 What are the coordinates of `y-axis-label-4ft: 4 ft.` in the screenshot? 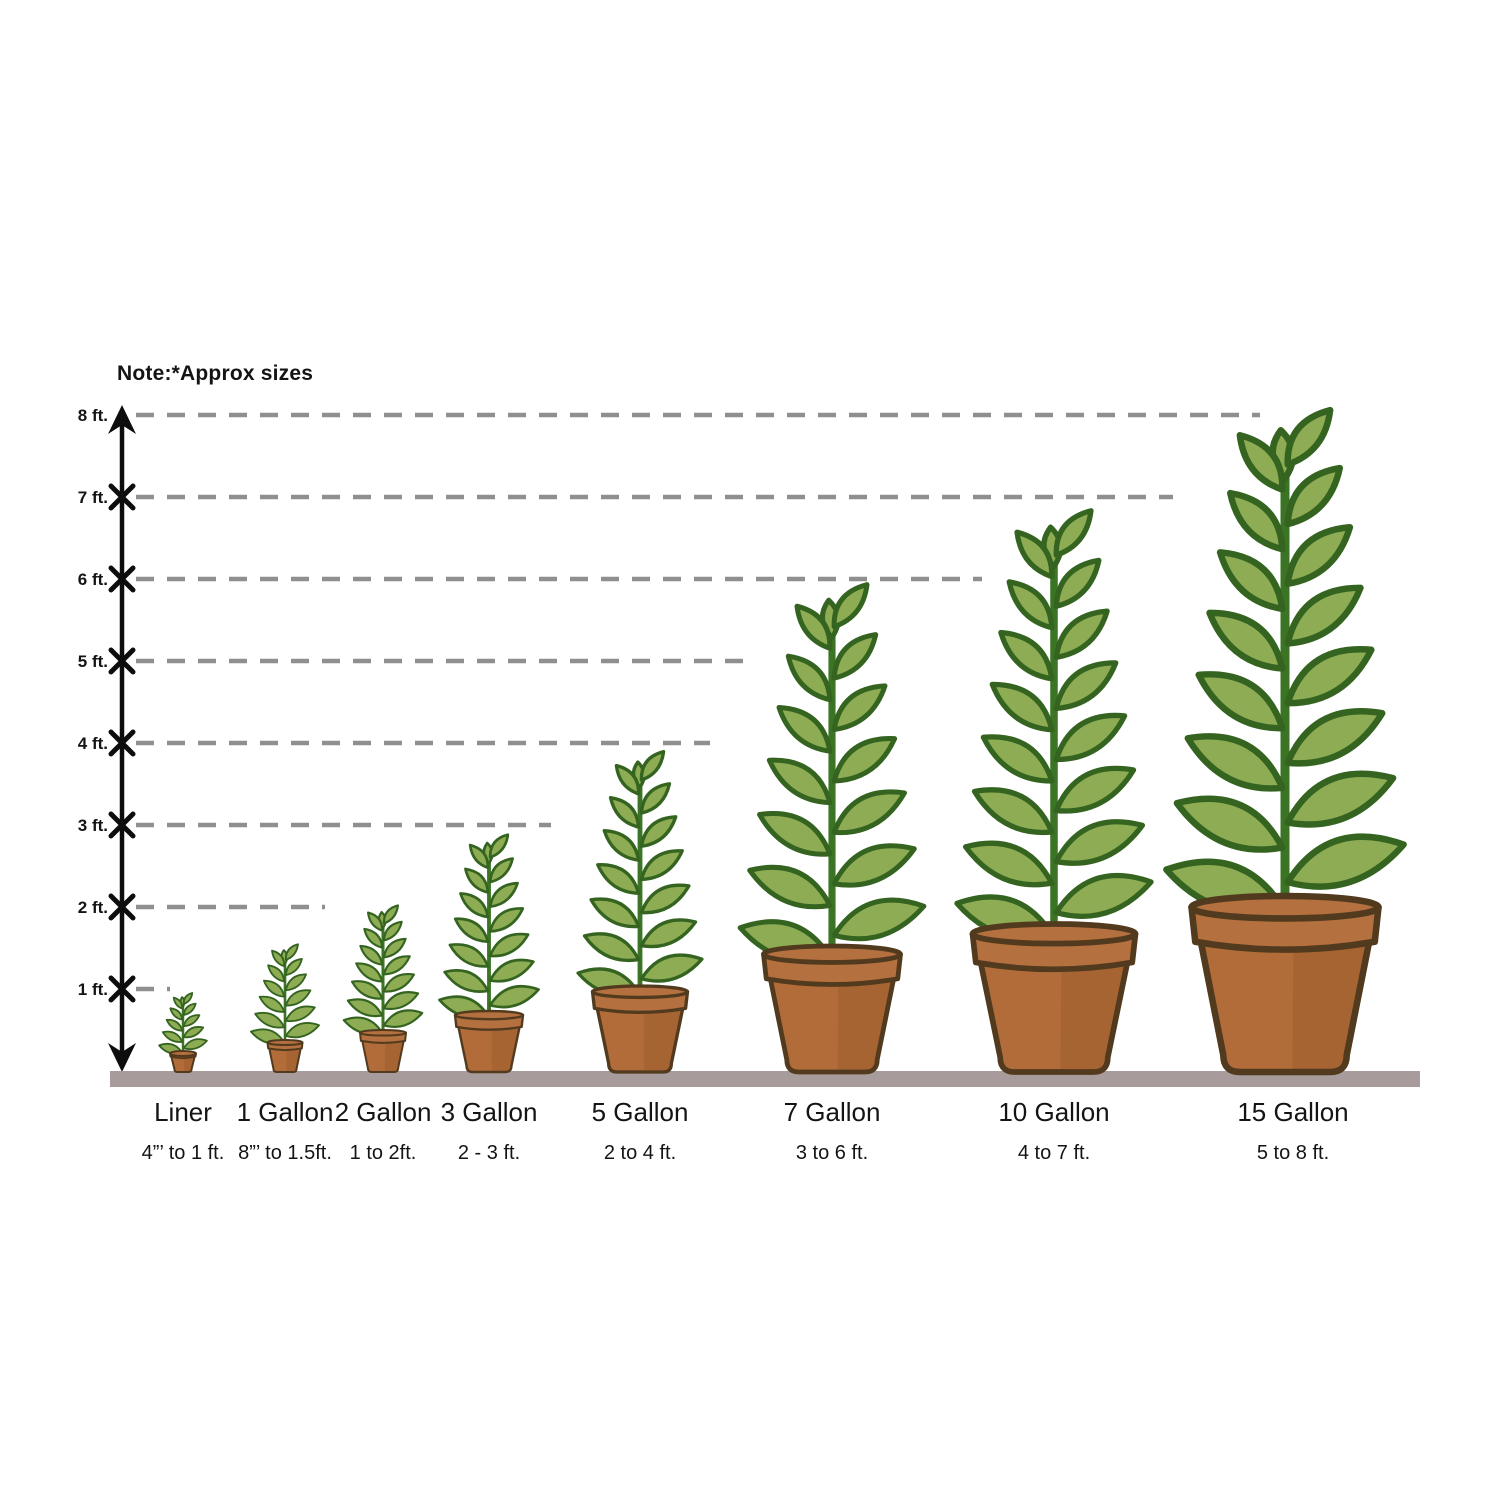 It's located at (93, 743).